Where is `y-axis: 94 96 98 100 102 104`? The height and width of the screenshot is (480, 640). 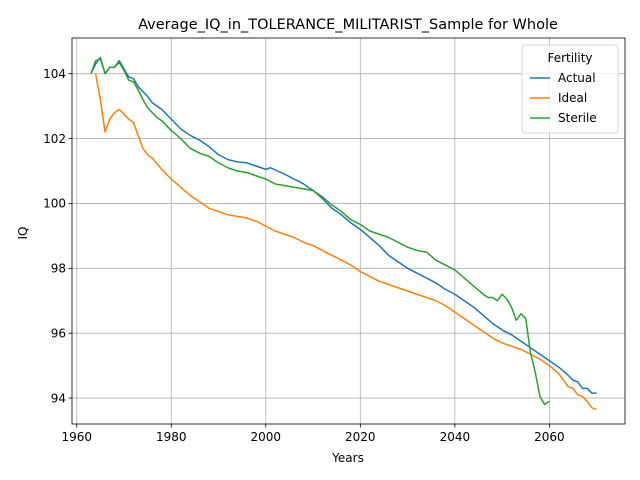 y-axis: 94 96 98 100 102 104 is located at coordinates (57, 236).